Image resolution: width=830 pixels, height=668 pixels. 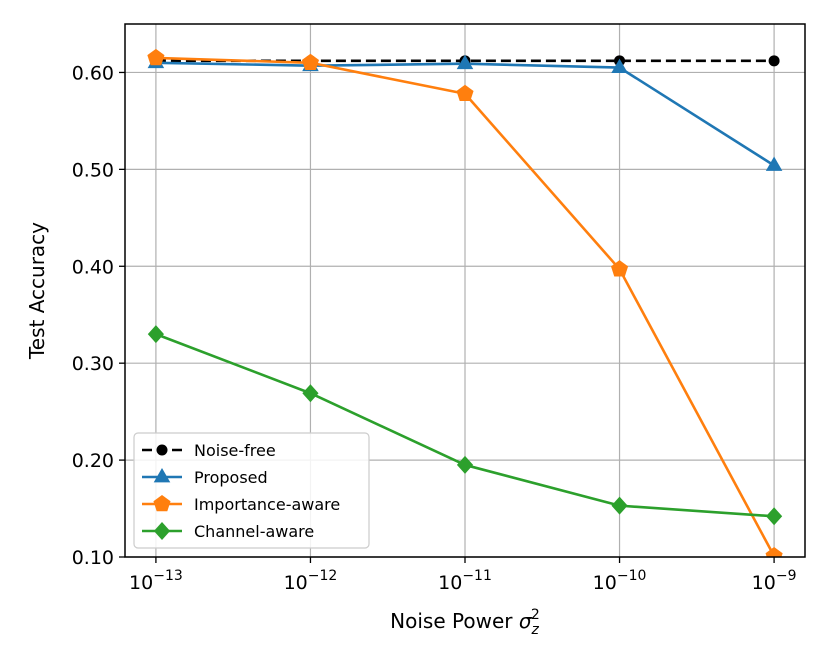 What do you see at coordinates (93, 364) in the screenshot?
I see `y-tick-label: 0.30` at bounding box center [93, 364].